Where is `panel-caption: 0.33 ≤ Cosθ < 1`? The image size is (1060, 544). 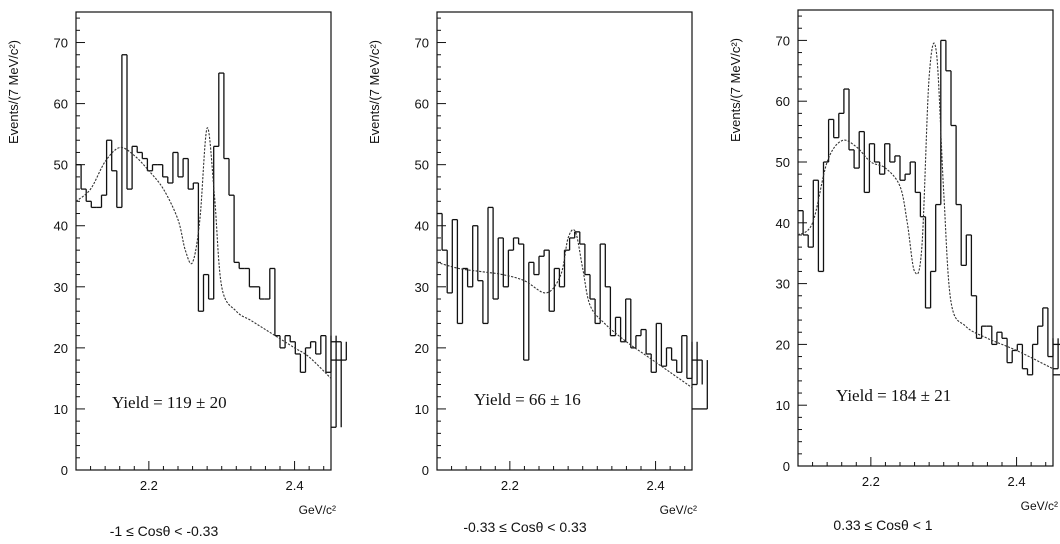
panel-caption: 0.33 ≤ Cosθ < 1 is located at coordinates (882, 525).